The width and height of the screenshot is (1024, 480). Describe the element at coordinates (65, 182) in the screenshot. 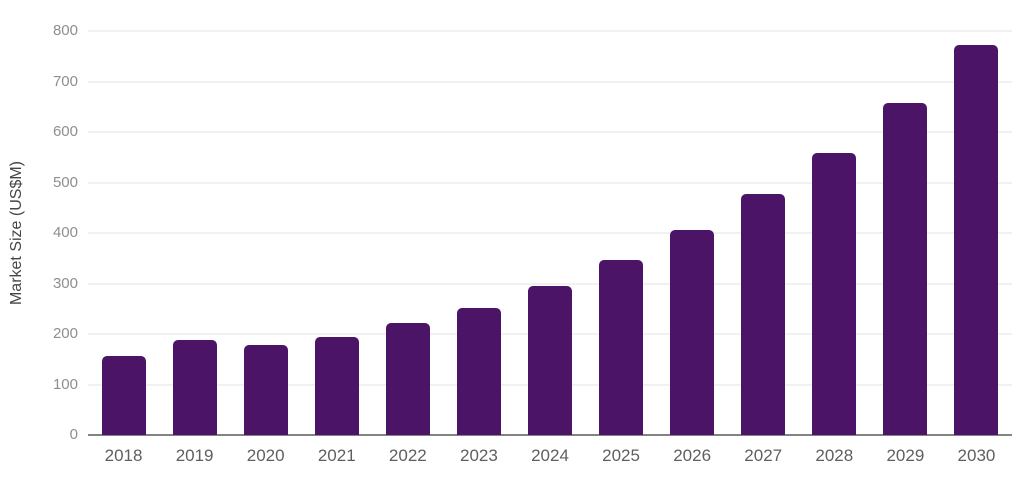

I see `y-tick-label-500: 500` at that location.